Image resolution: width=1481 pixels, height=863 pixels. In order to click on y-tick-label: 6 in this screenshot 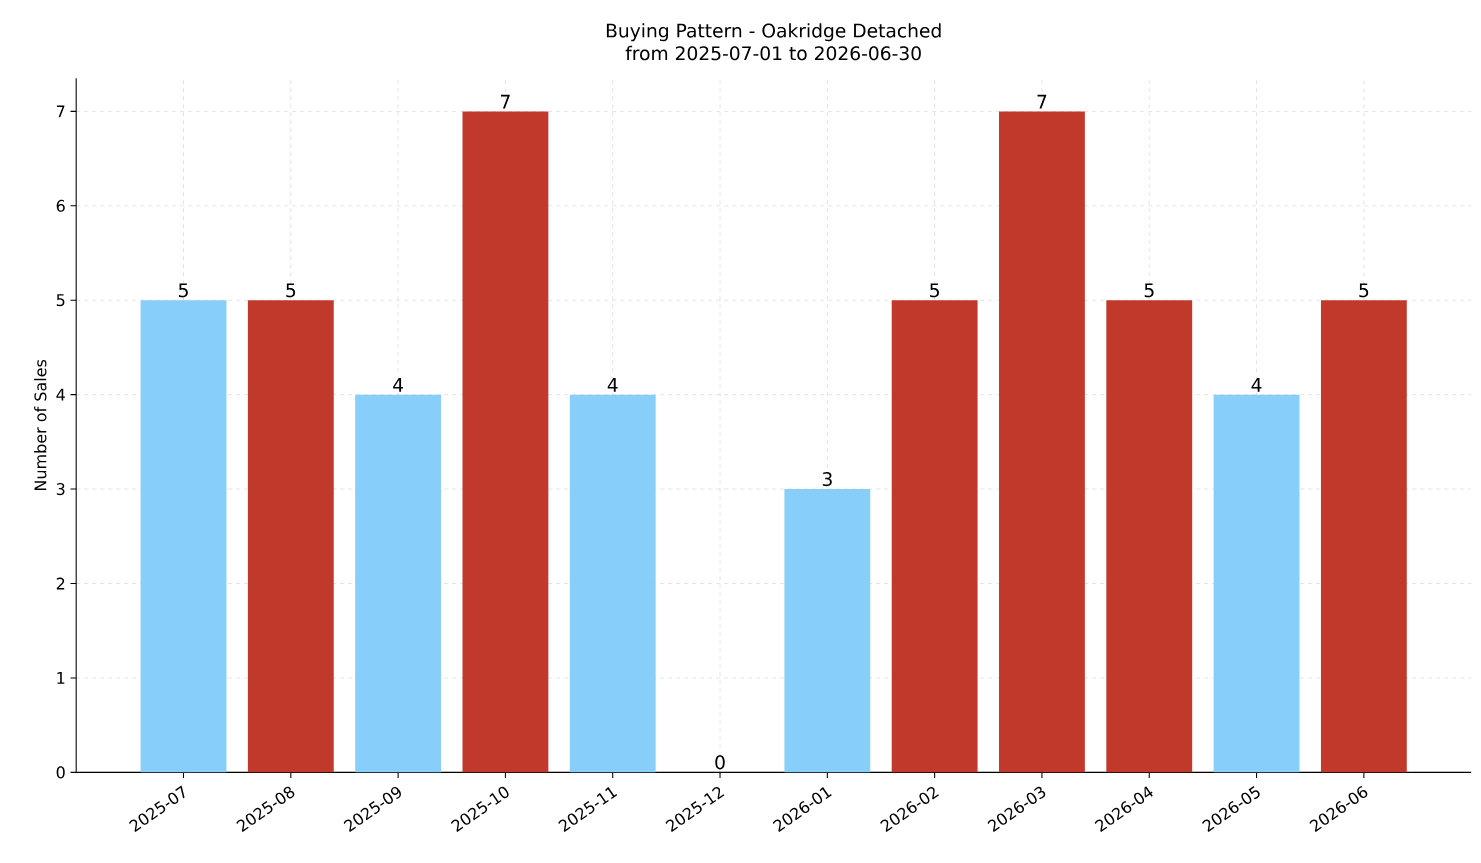, I will do `click(60, 205)`.